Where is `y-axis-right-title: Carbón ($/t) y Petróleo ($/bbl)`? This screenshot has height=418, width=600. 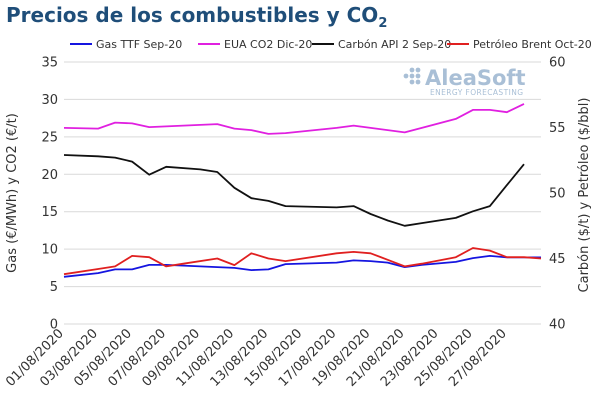 y-axis-right-title: Carbón ($/t) y Petróleo ($/bbl) is located at coordinates (584, 195).